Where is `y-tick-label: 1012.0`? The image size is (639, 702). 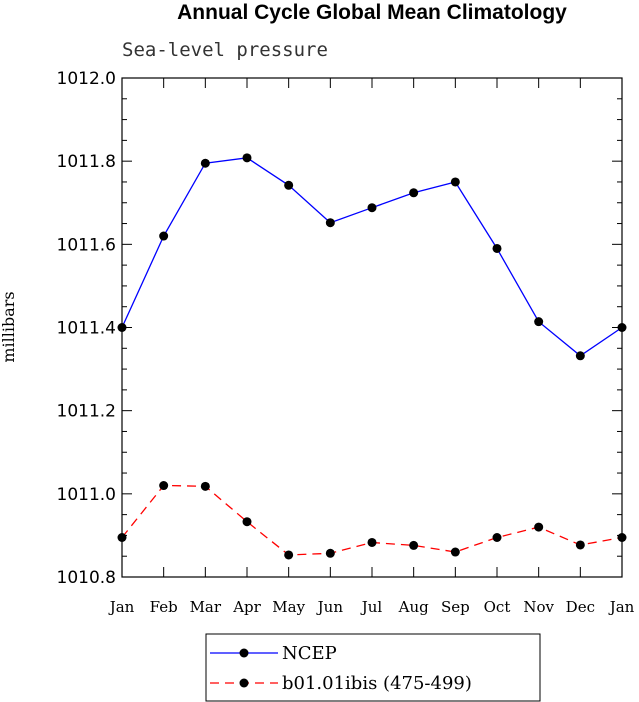 y-tick-label: 1012.0 is located at coordinates (86, 79).